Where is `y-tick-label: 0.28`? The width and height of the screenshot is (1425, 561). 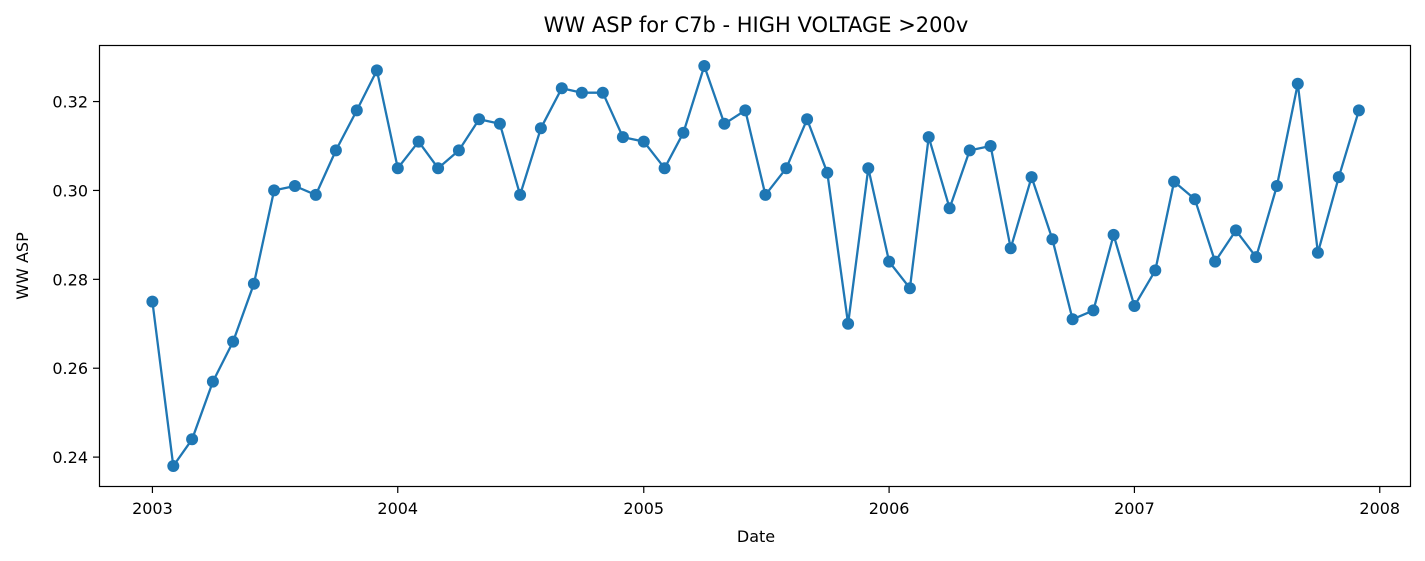 y-tick-label: 0.28 is located at coordinates (70, 279).